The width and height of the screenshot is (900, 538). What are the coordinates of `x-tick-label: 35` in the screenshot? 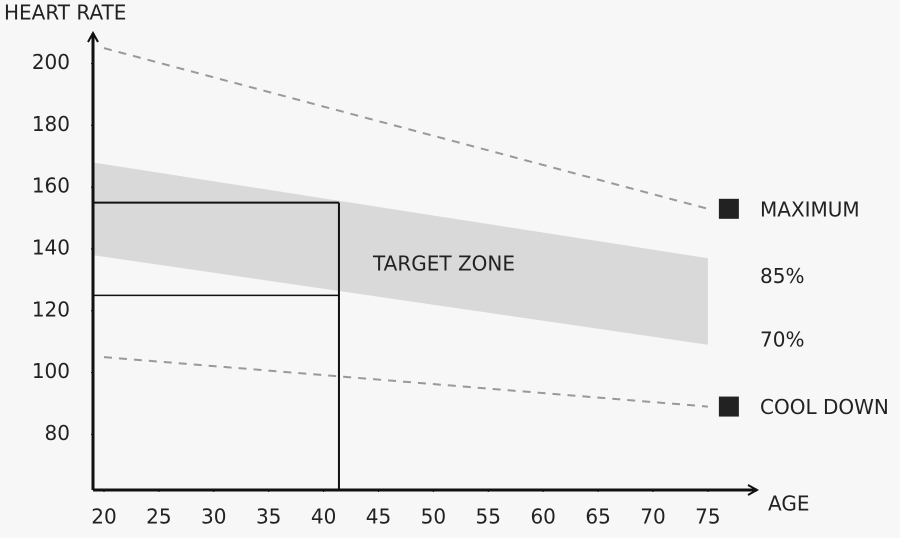 It's located at (268, 517).